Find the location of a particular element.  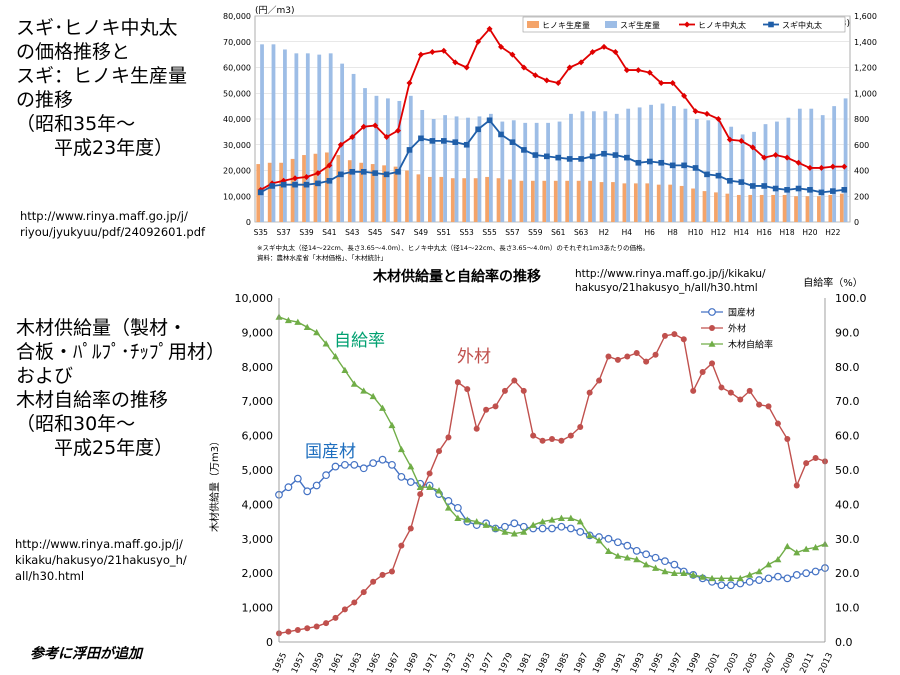

left-tick-label: 20,000 is located at coordinates (237, 171).